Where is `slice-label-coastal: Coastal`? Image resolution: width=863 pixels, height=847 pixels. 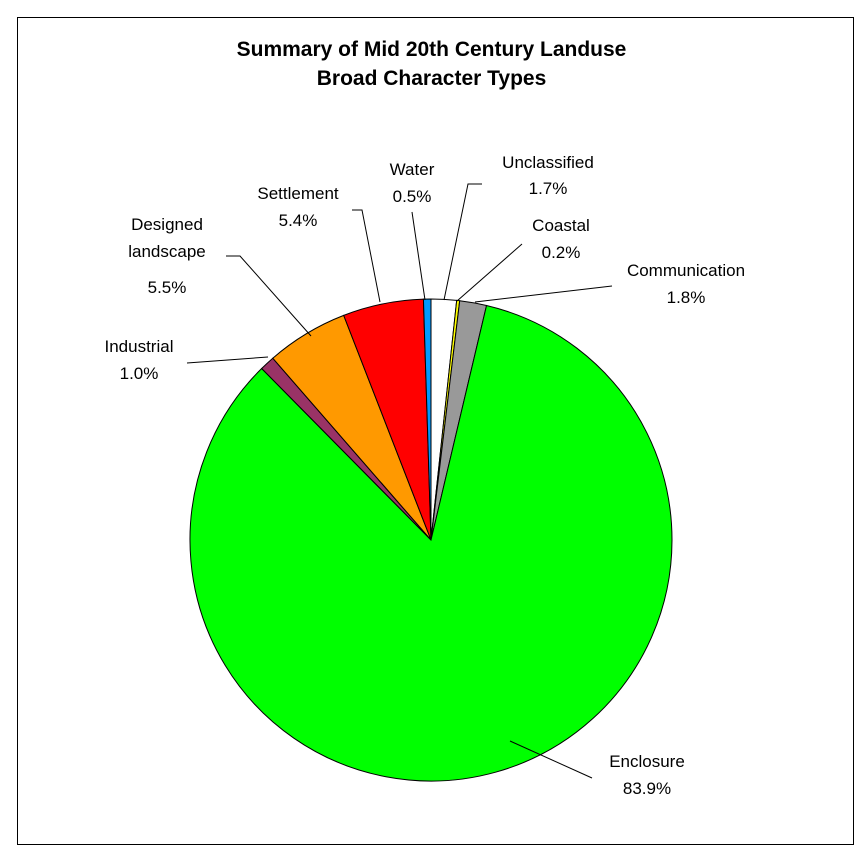 slice-label-coastal: Coastal is located at coordinates (561, 225).